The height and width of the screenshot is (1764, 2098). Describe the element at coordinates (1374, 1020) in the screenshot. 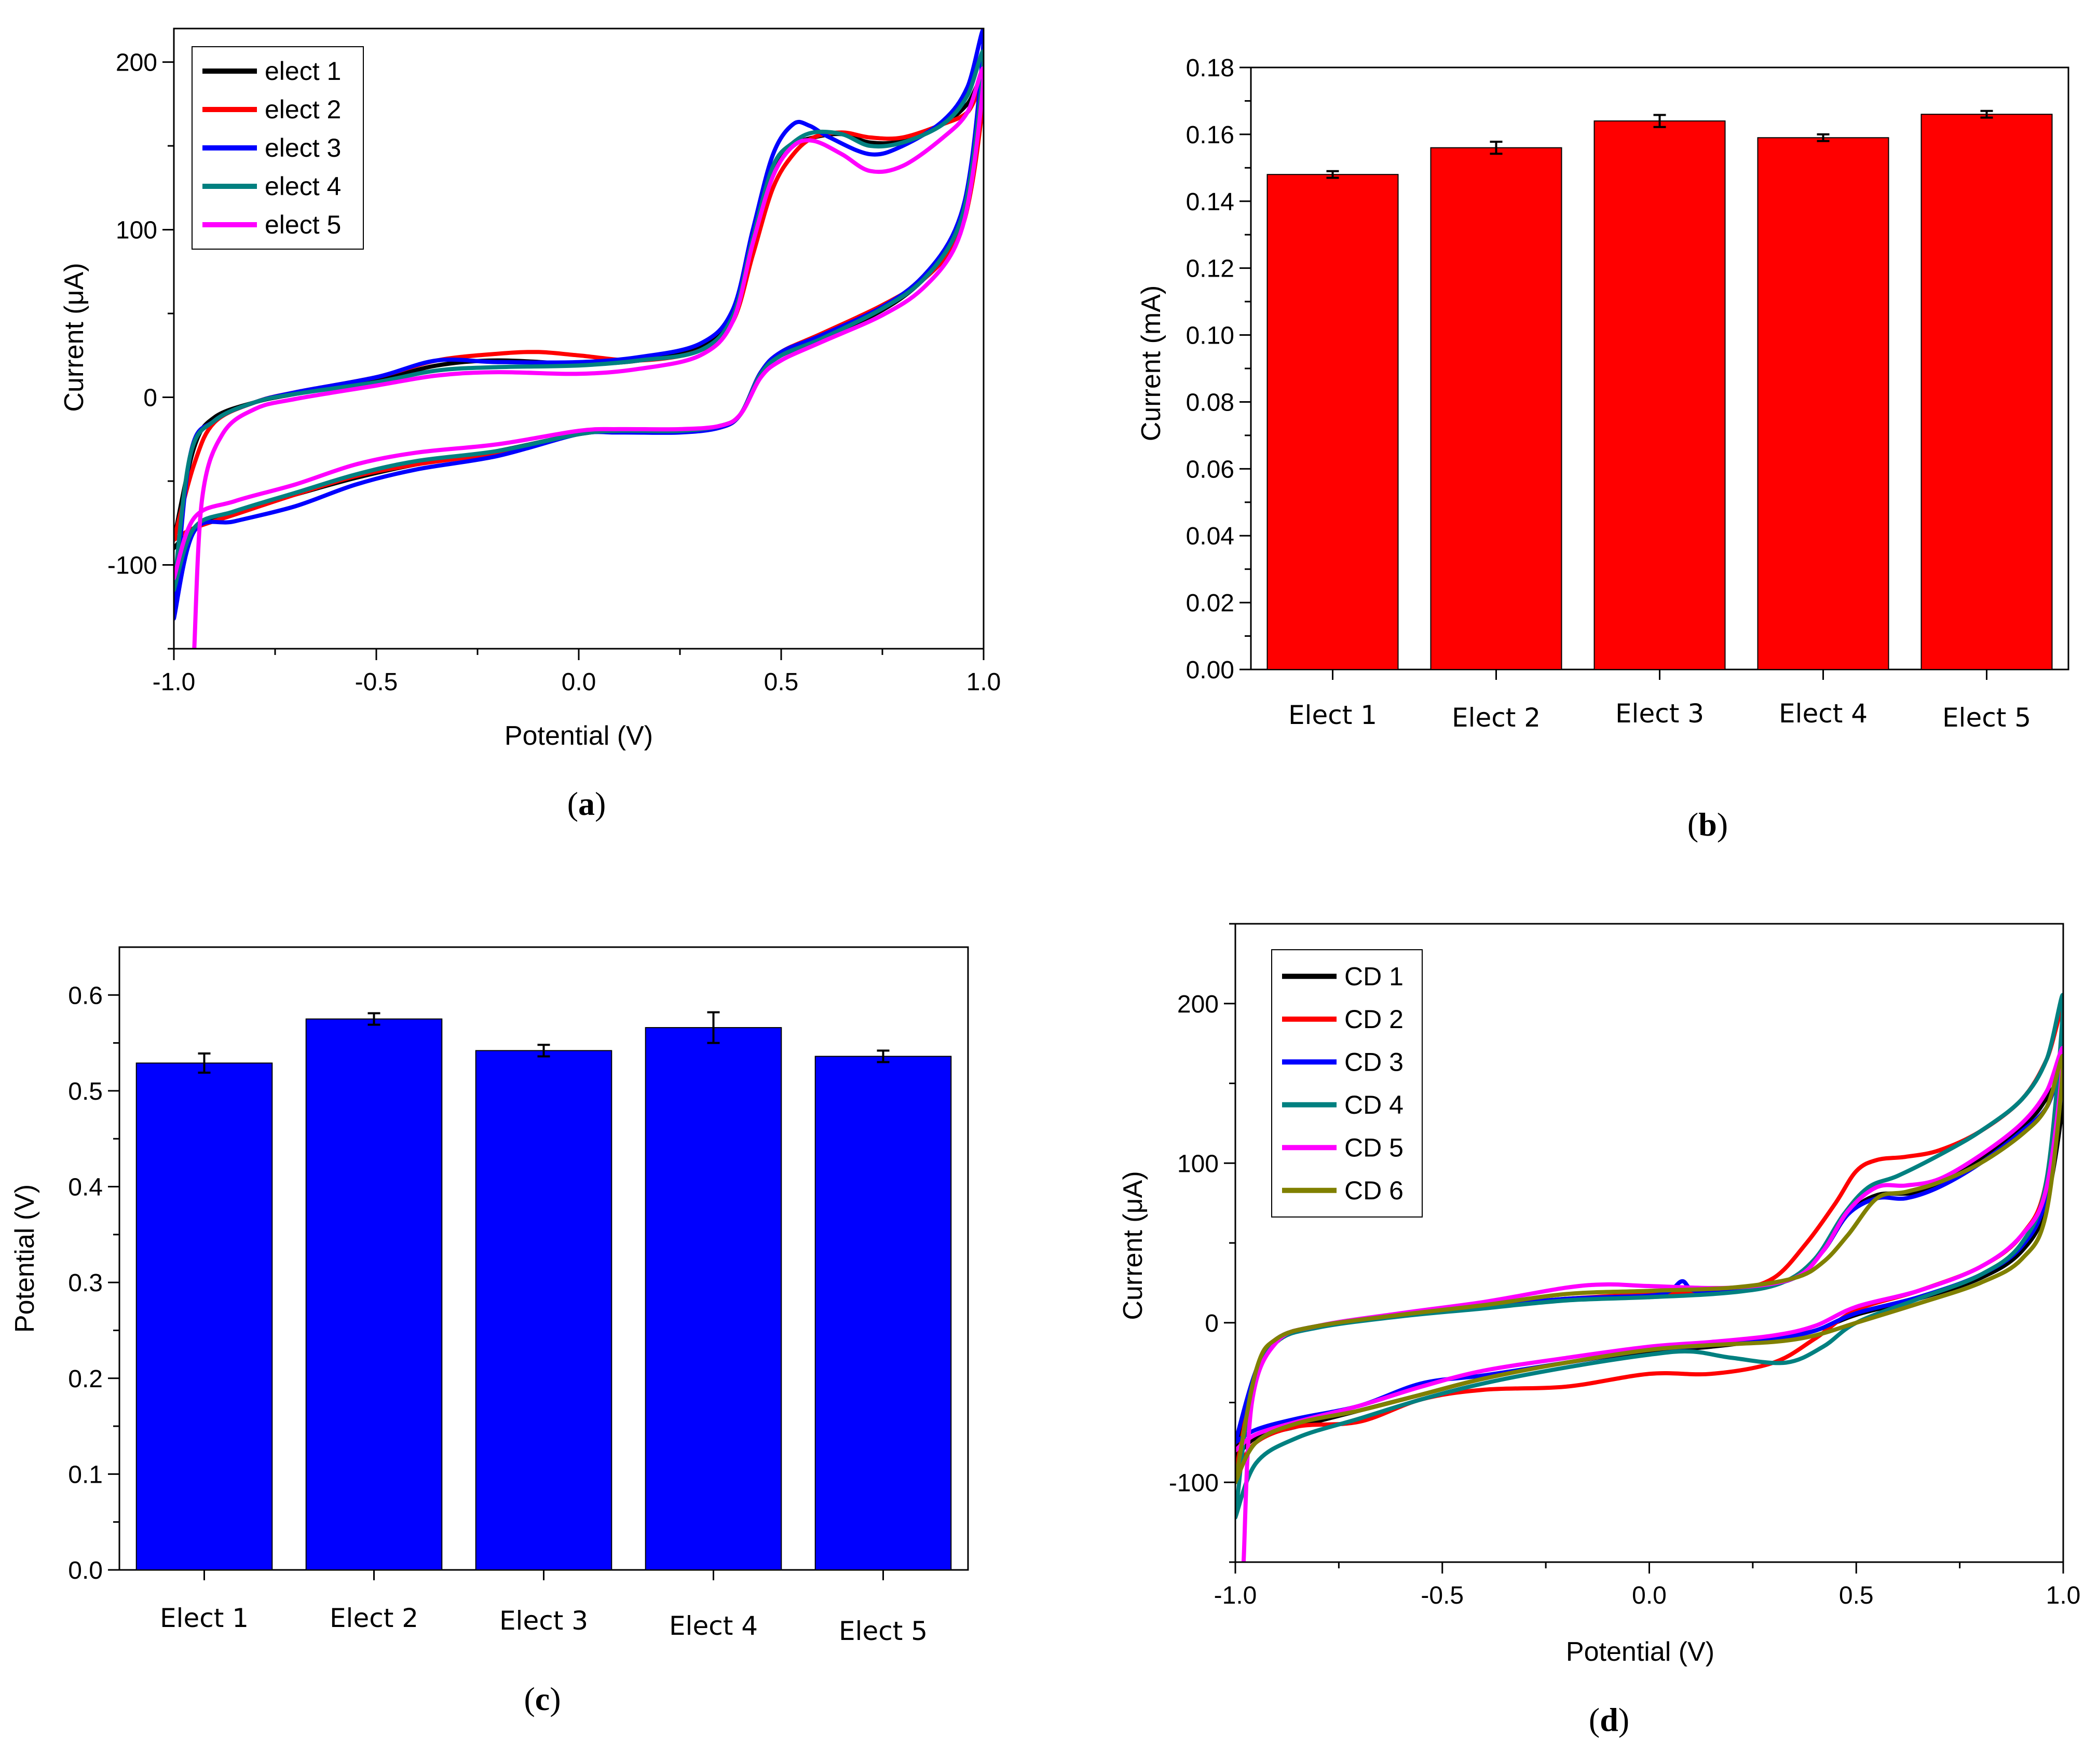

I see `legend-label: CD 2` at that location.